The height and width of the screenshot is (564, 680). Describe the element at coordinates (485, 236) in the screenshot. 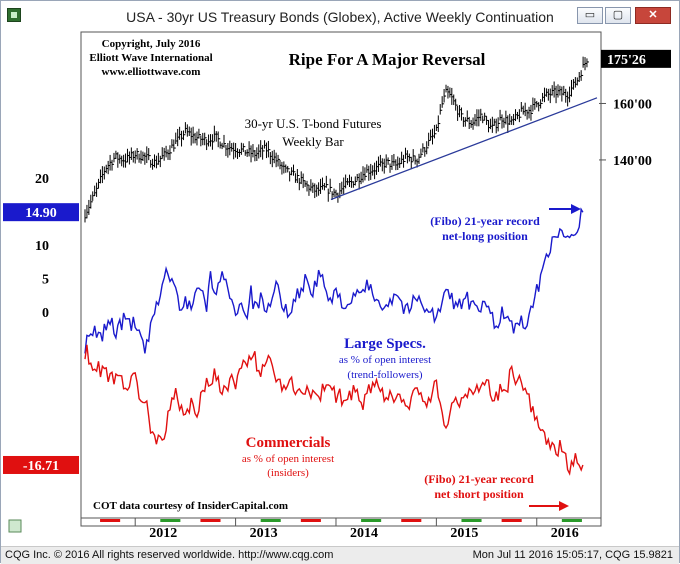

I see `record-long-line-2: net-long position` at that location.